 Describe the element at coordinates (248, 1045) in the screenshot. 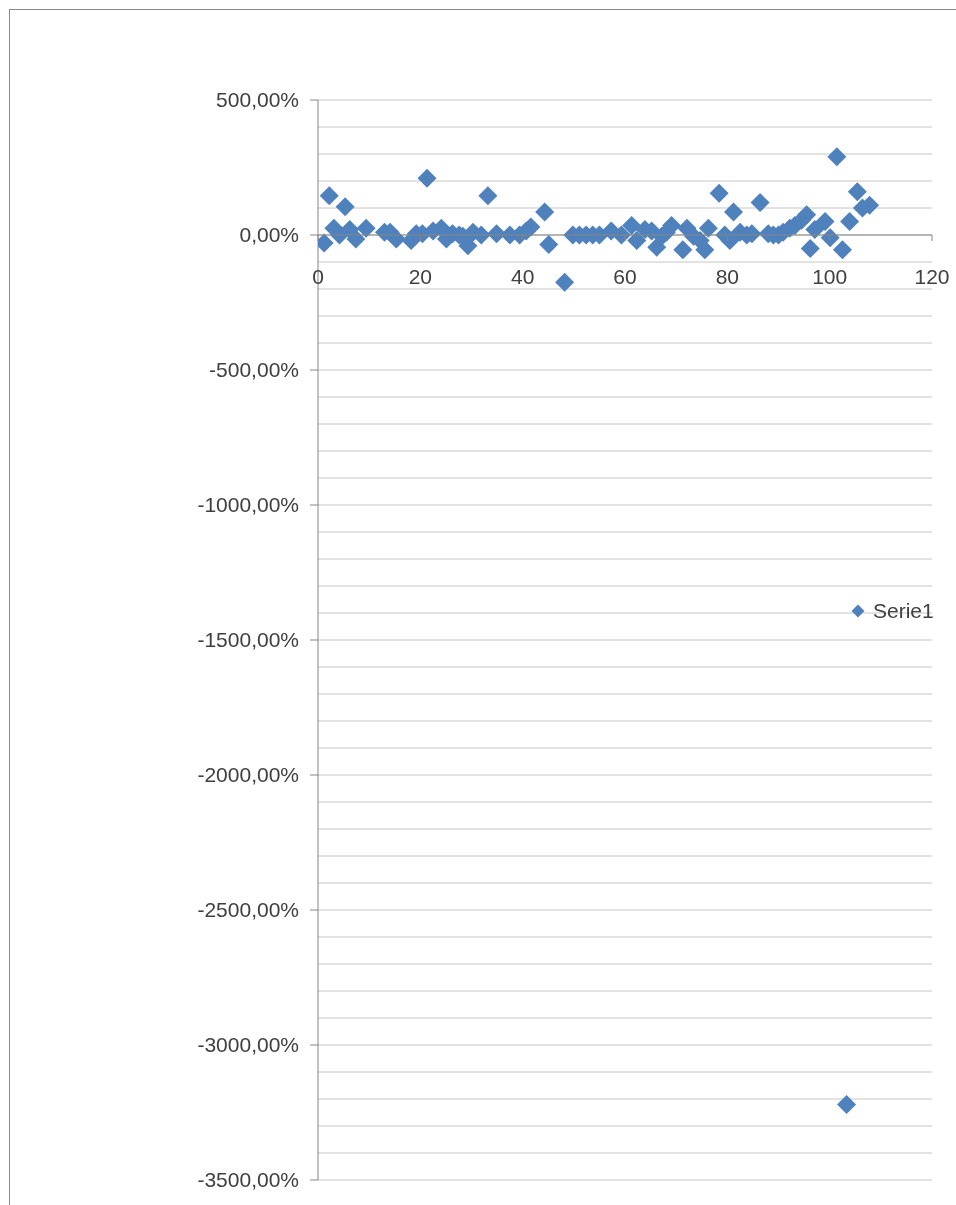

I see `y-tick-label: -3000,00%` at that location.